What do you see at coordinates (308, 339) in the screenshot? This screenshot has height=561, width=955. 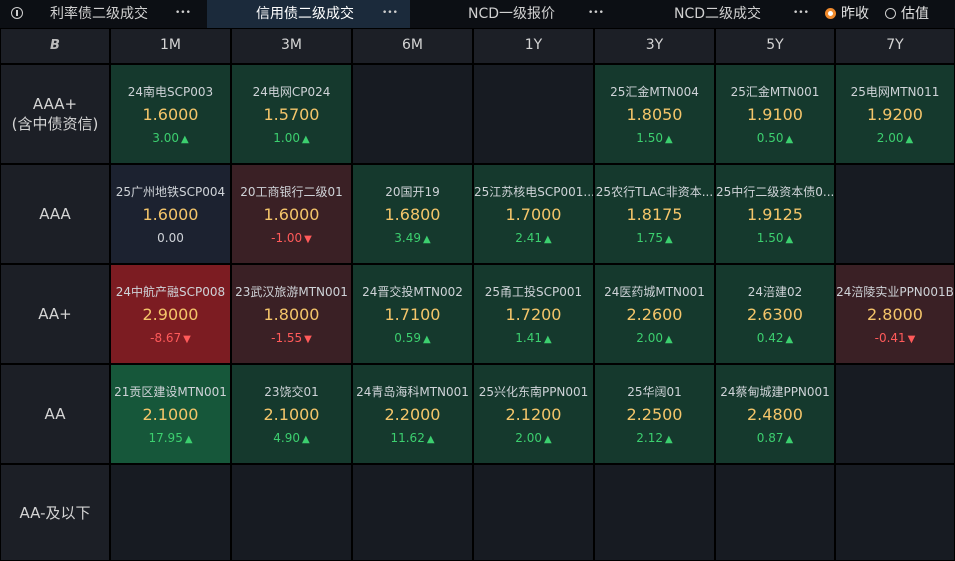 I see `arrow-down-icon: ▼` at bounding box center [308, 339].